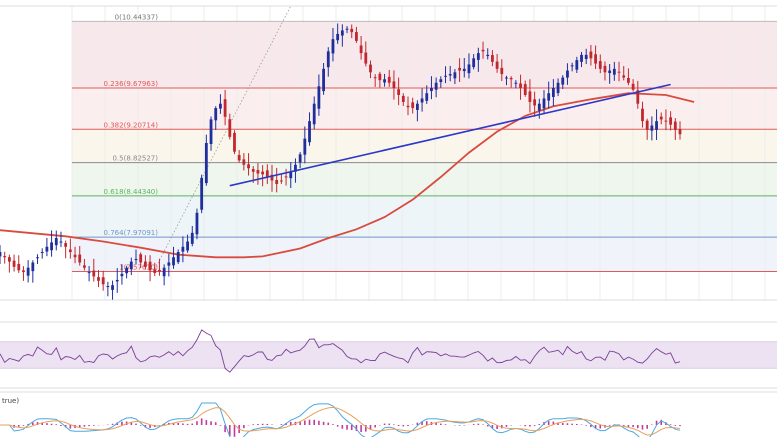 This screenshot has height=441, width=777. Describe the element at coordinates (388, 355) in the screenshot. I see `rsi-band` at that location.